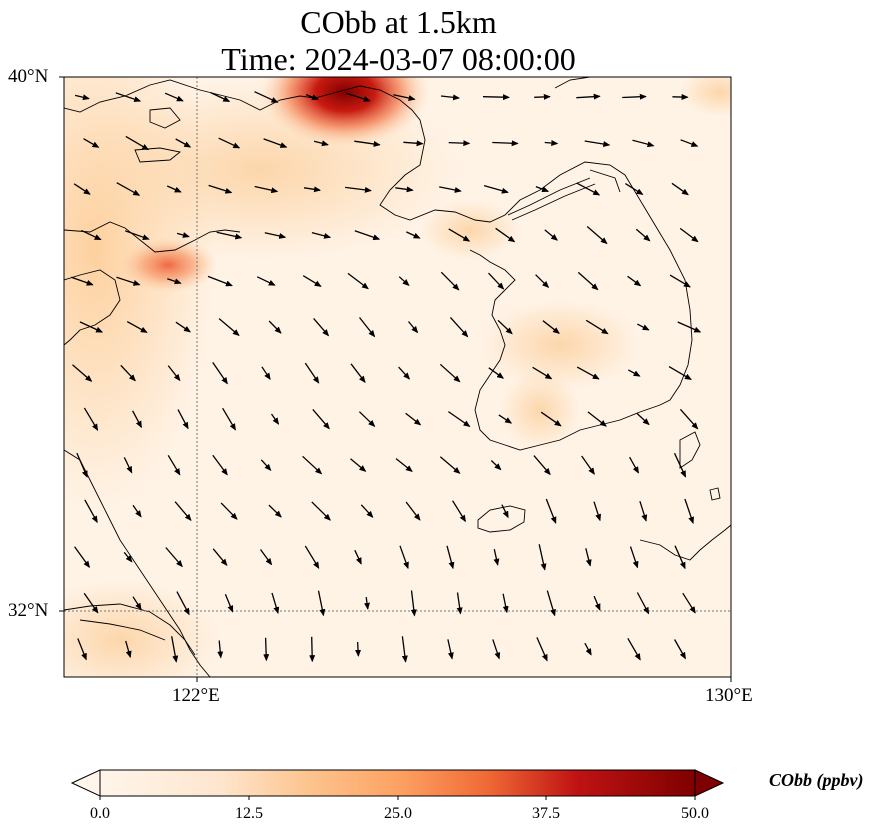 Image resolution: width=887 pixels, height=836 pixels. I want to click on colorbar-tick-label: 0.0, so click(100, 813).